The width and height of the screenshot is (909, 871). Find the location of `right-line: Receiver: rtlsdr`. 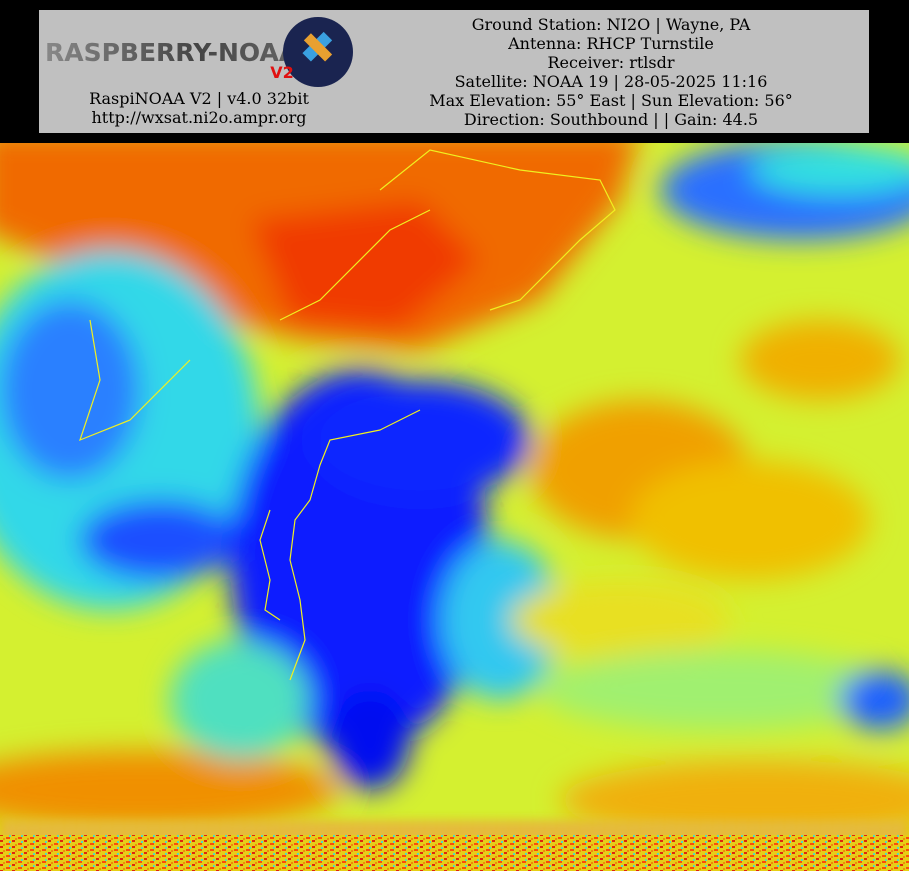

right-line: Receiver: rtlsdr is located at coordinates (611, 62).